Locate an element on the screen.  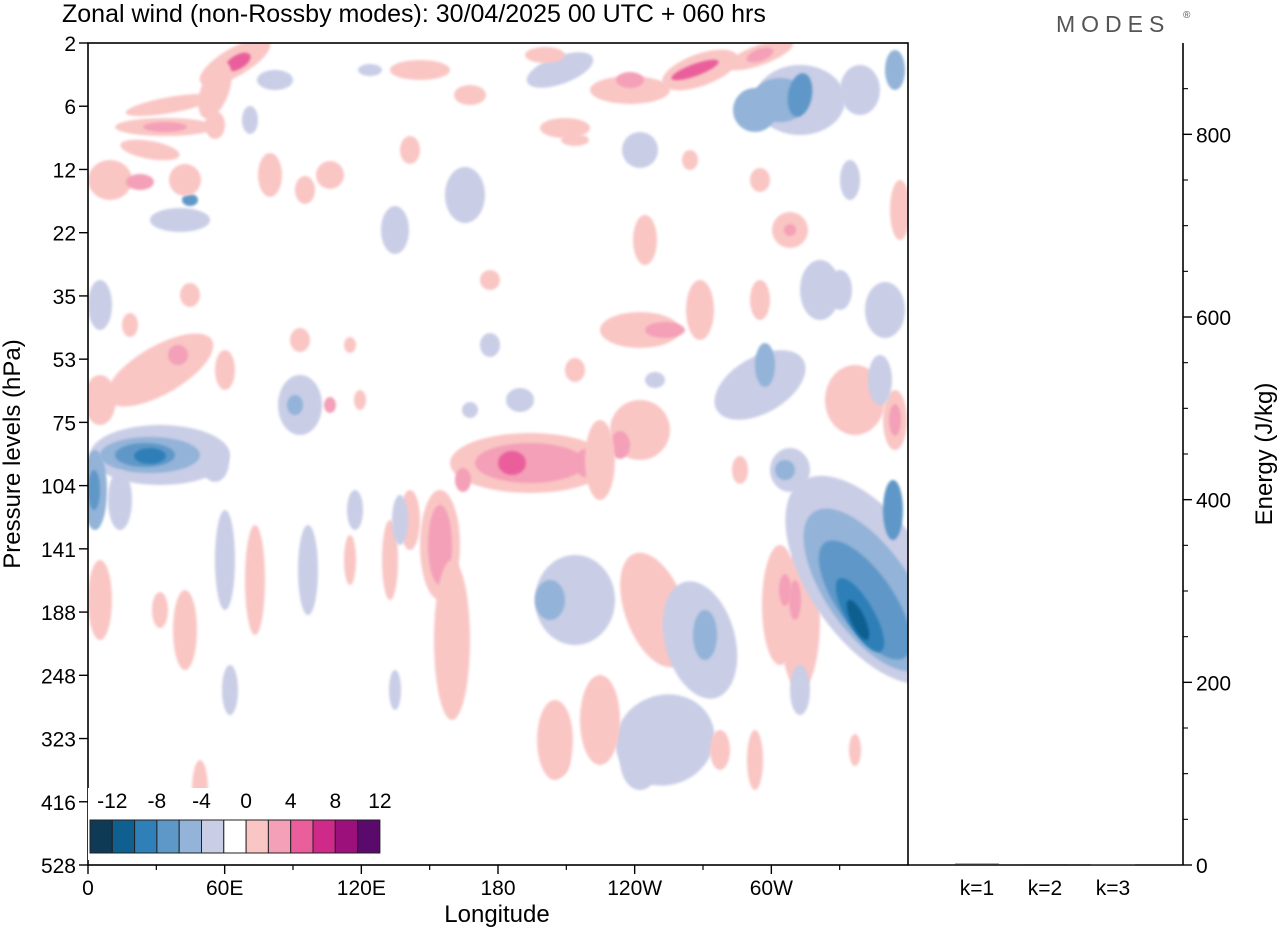
energy-category-label: k=1 is located at coordinates (977, 888).